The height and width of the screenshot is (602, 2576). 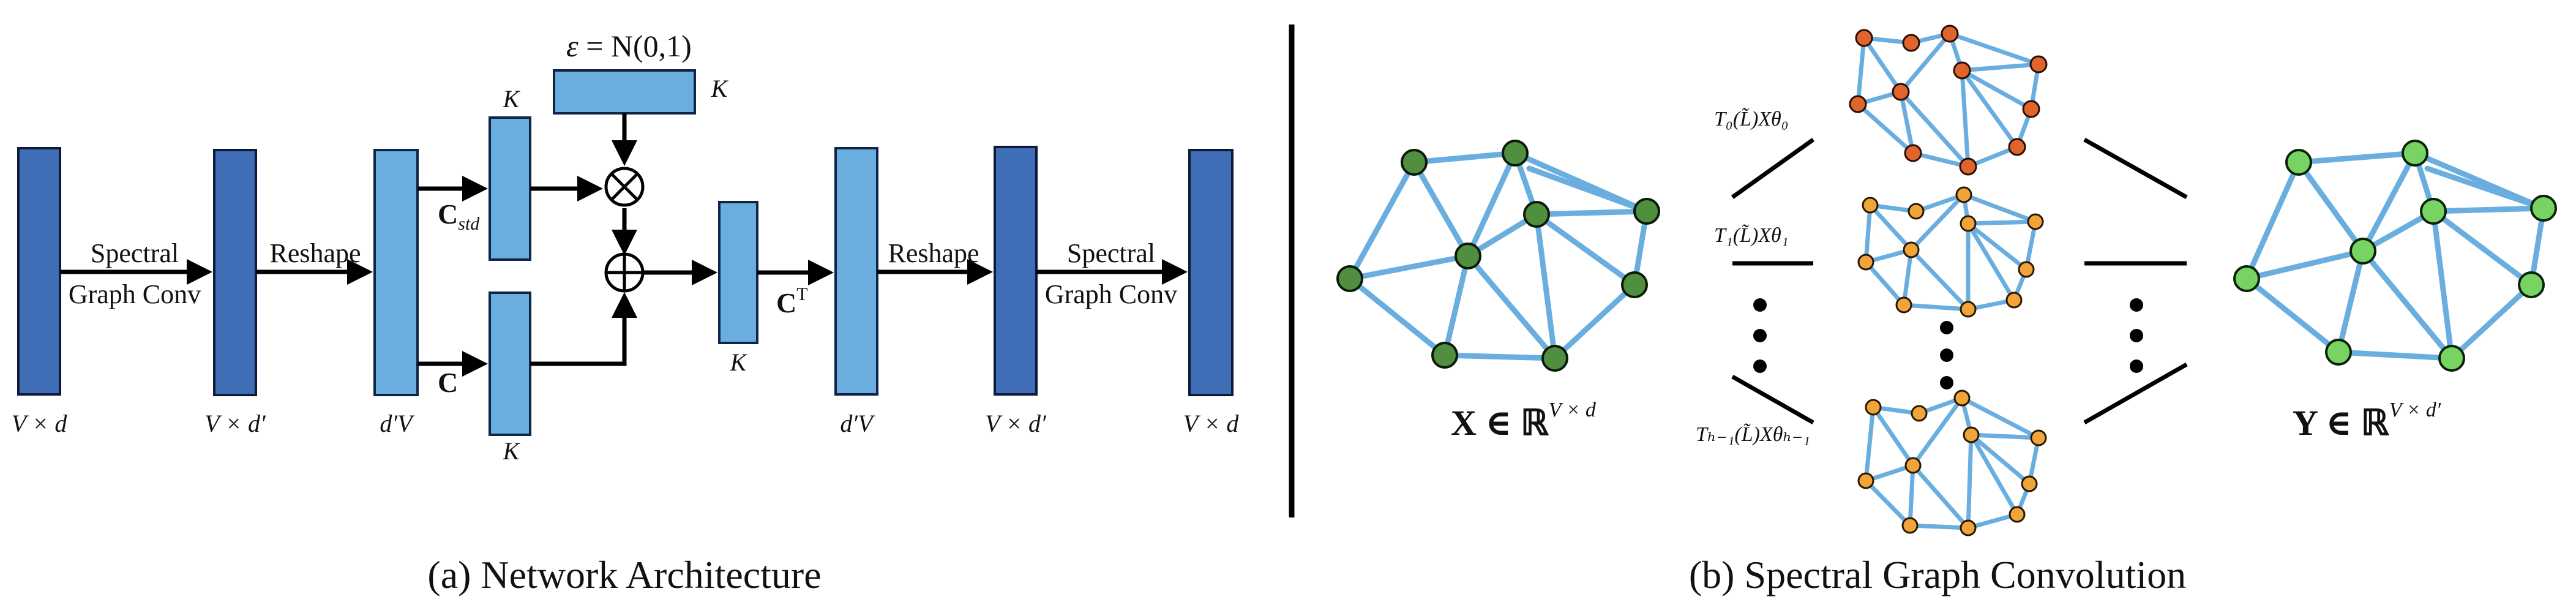 I want to click on ct-output-block, so click(x=856, y=271).